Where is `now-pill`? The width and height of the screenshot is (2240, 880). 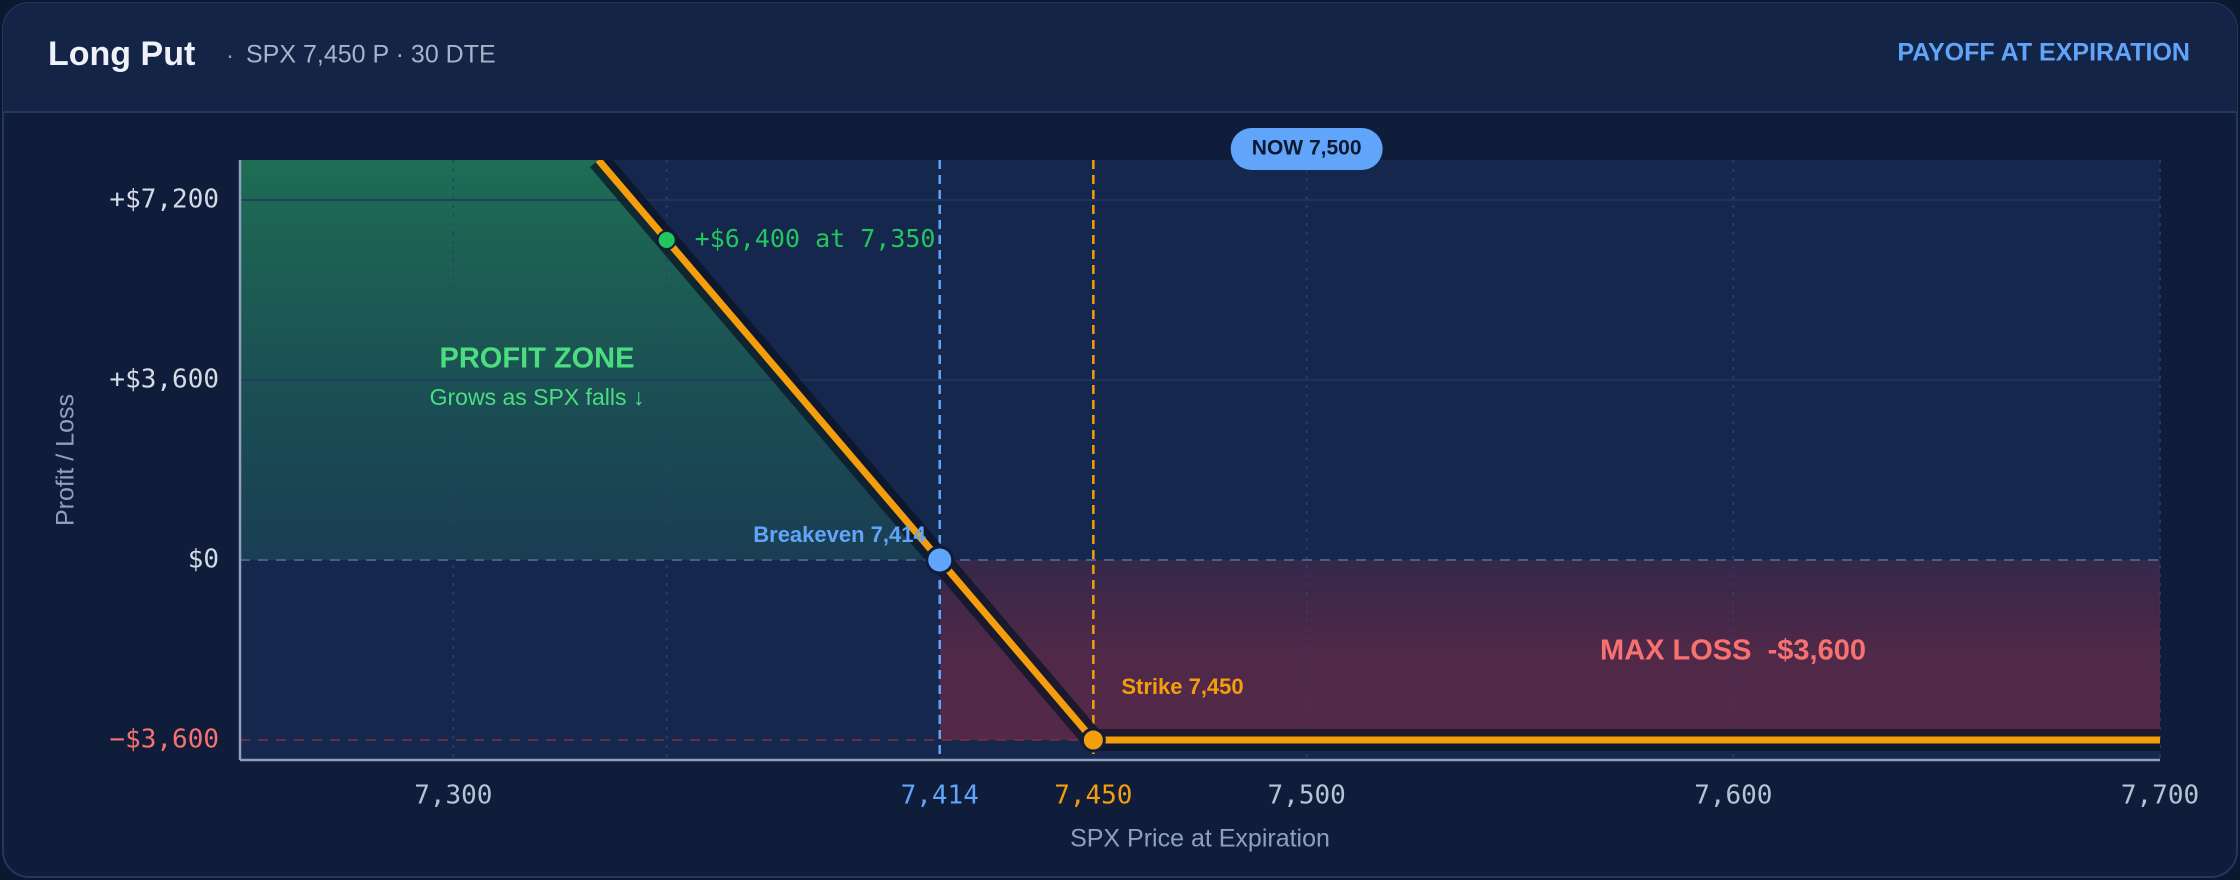
now-pill is located at coordinates (1306, 149).